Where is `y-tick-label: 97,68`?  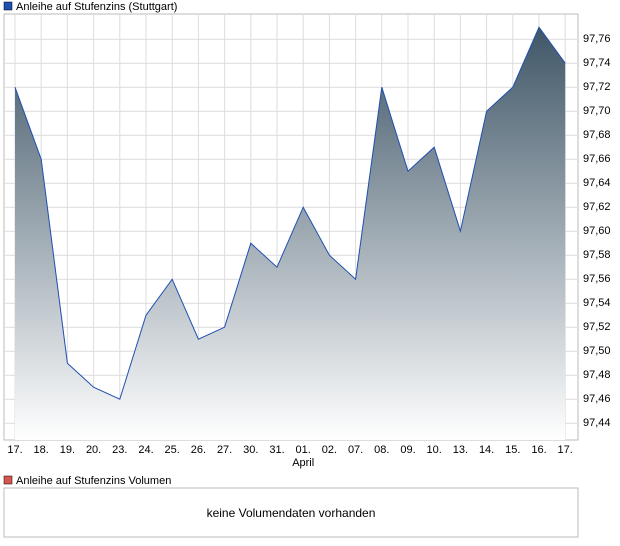
y-tick-label: 97,68 is located at coordinates (597, 135).